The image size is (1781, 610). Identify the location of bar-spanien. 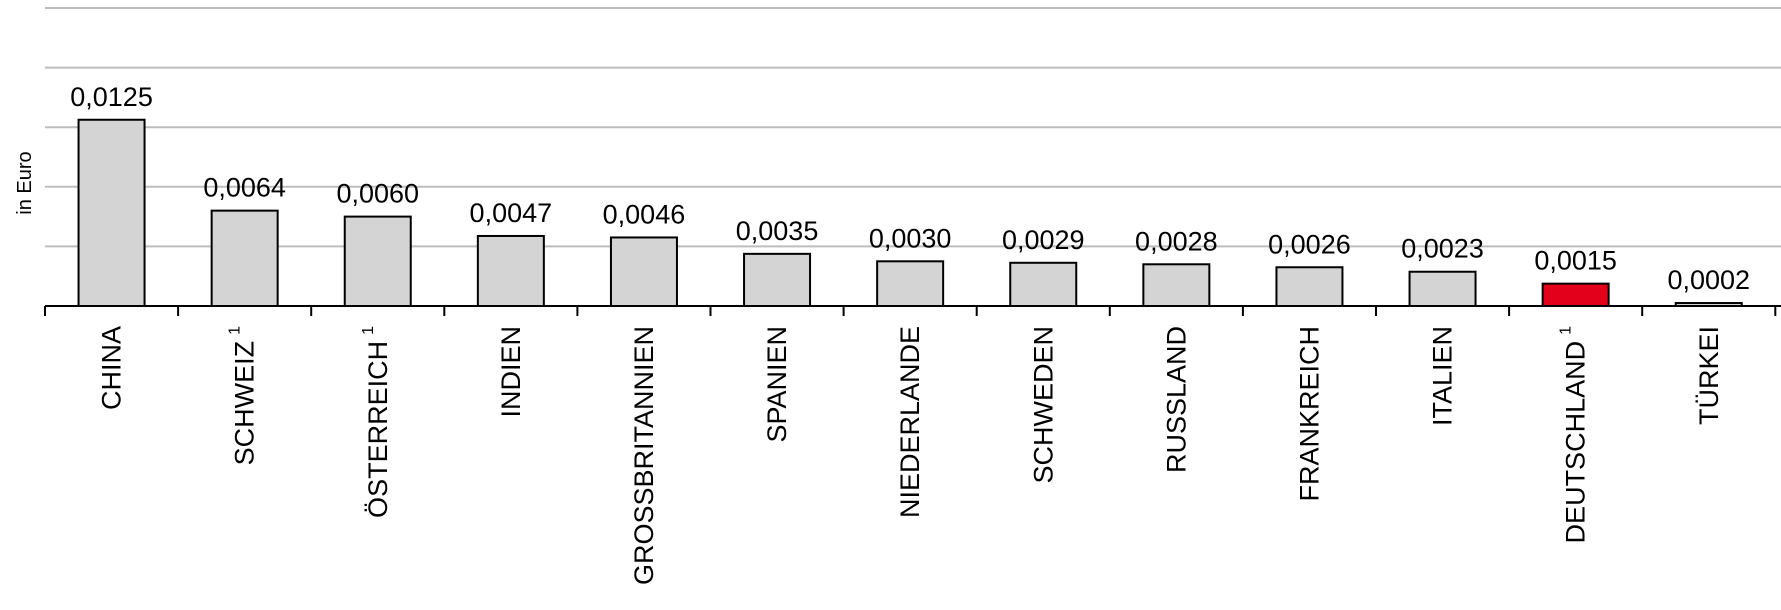
(777, 280).